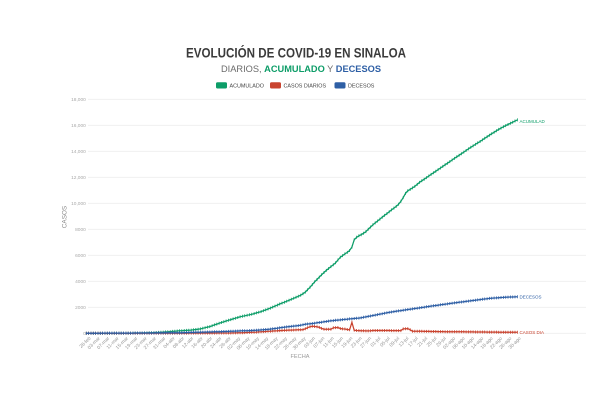 This screenshot has height=400, width=600. What do you see at coordinates (78, 100) in the screenshot?
I see `svg-text: 18,000` at bounding box center [78, 100].